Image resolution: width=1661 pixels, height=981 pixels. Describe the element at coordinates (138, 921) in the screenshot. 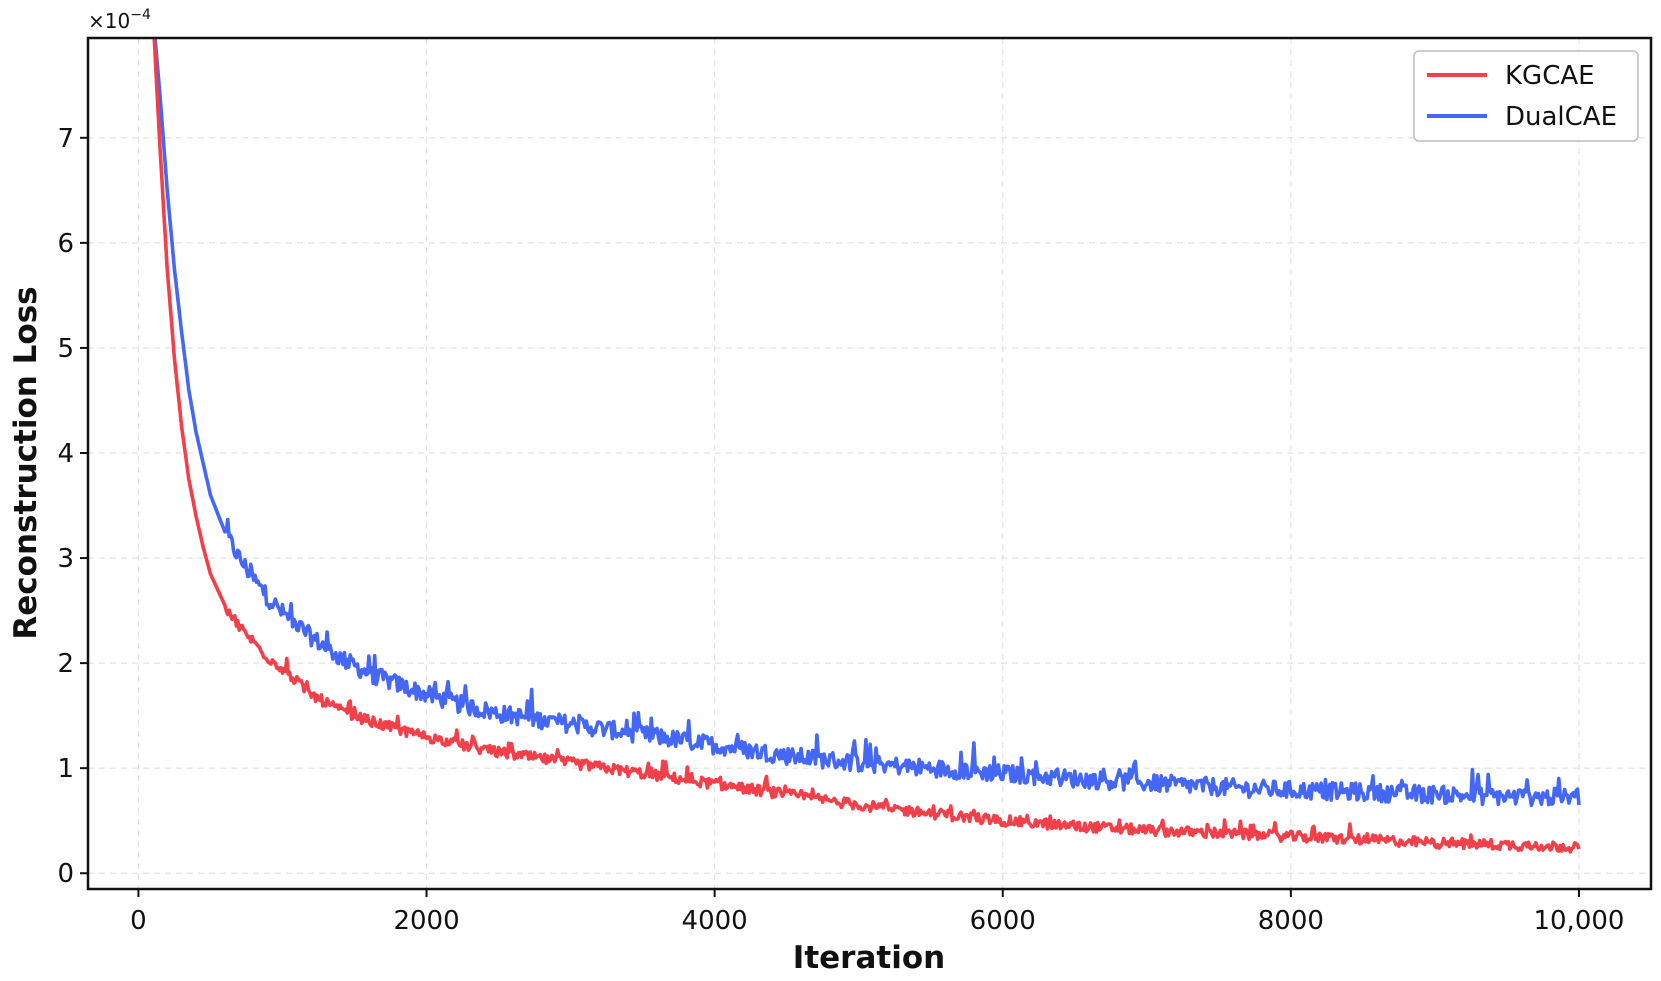

I see `x-tick-label: 0` at that location.